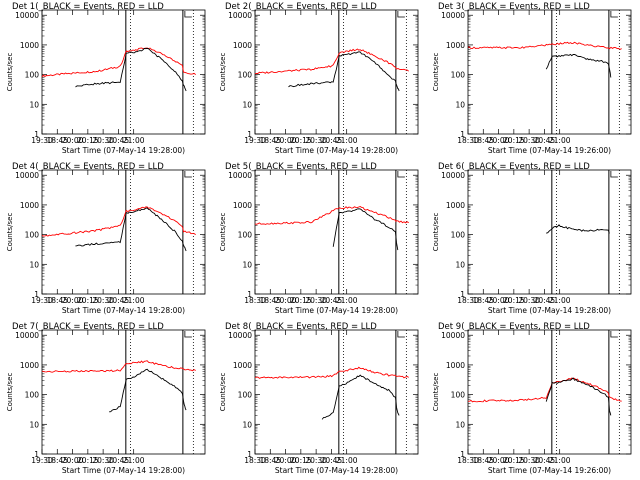 The width and height of the screenshot is (640, 480). What do you see at coordinates (301, 7) in the screenshot?
I see `chart-title: Det 2(_BLACK = Events, RED = LLD` at bounding box center [301, 7].